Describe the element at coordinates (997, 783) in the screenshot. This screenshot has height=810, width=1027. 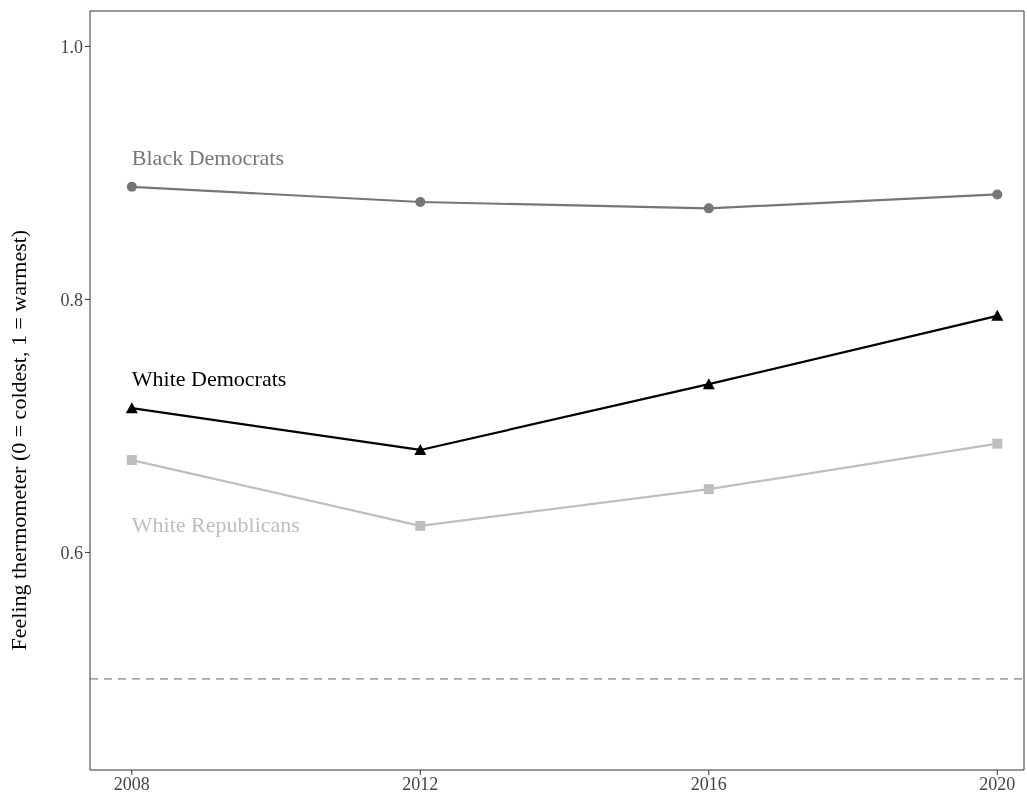
I see `x-tick-label: 2020` at that location.